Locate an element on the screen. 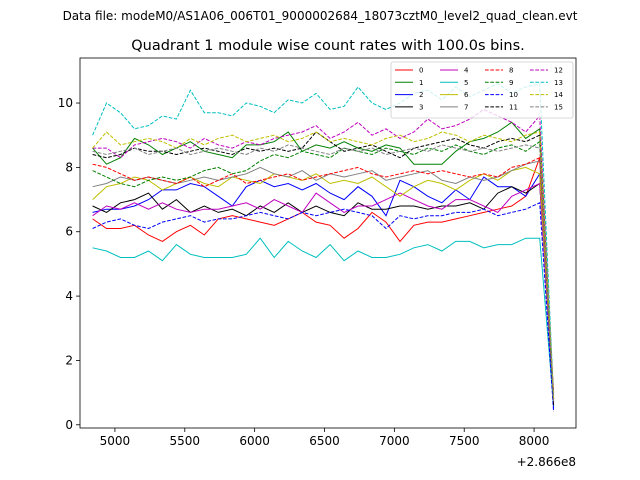 The width and height of the screenshot is (640, 480). legend-label-6: 6 is located at coordinates (466, 95).